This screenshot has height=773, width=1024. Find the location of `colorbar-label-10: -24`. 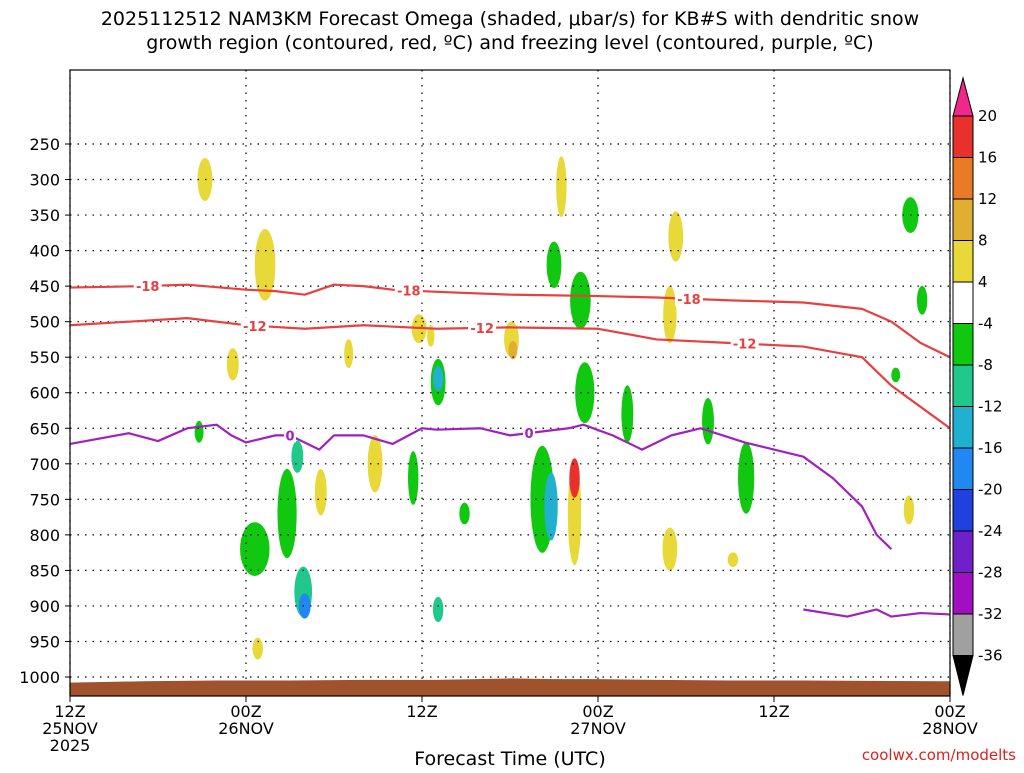

colorbar-label-10: -24 is located at coordinates (990, 531).